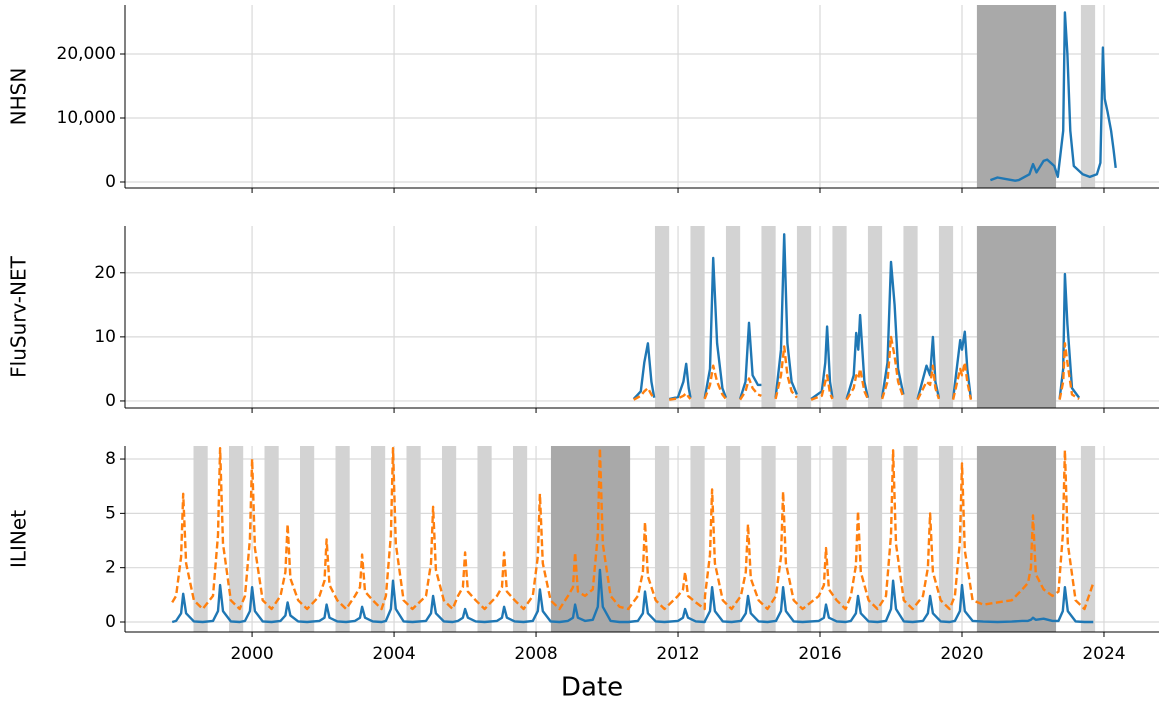 Image resolution: width=1159 pixels, height=702 pixels. Describe the element at coordinates (961, 654) in the screenshot. I see `x-tick-label: 2020` at that location.